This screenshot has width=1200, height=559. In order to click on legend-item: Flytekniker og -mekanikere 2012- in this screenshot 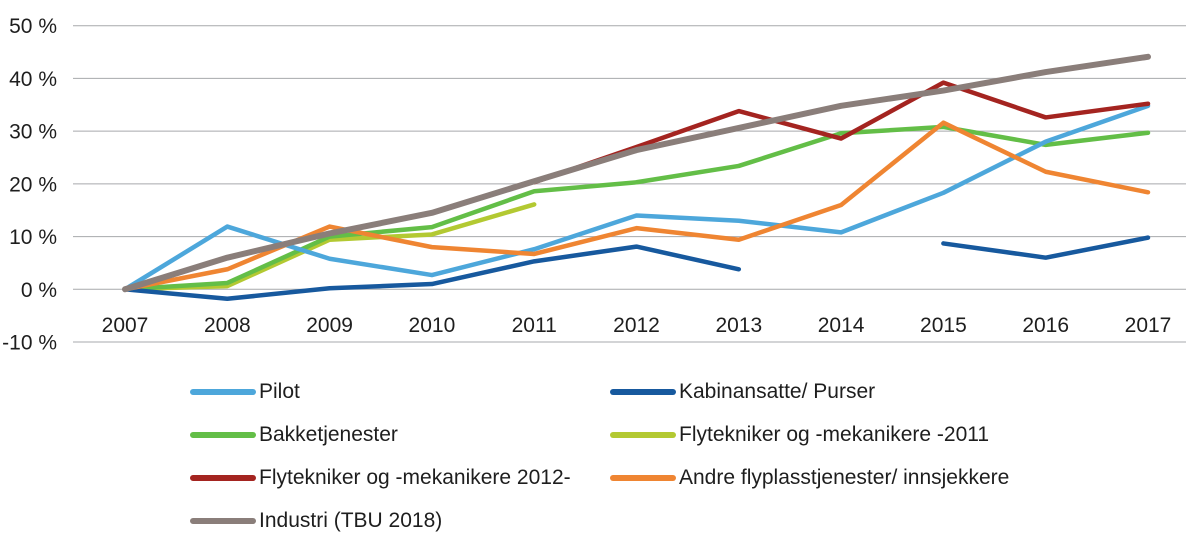, I will do `click(380, 477)`.